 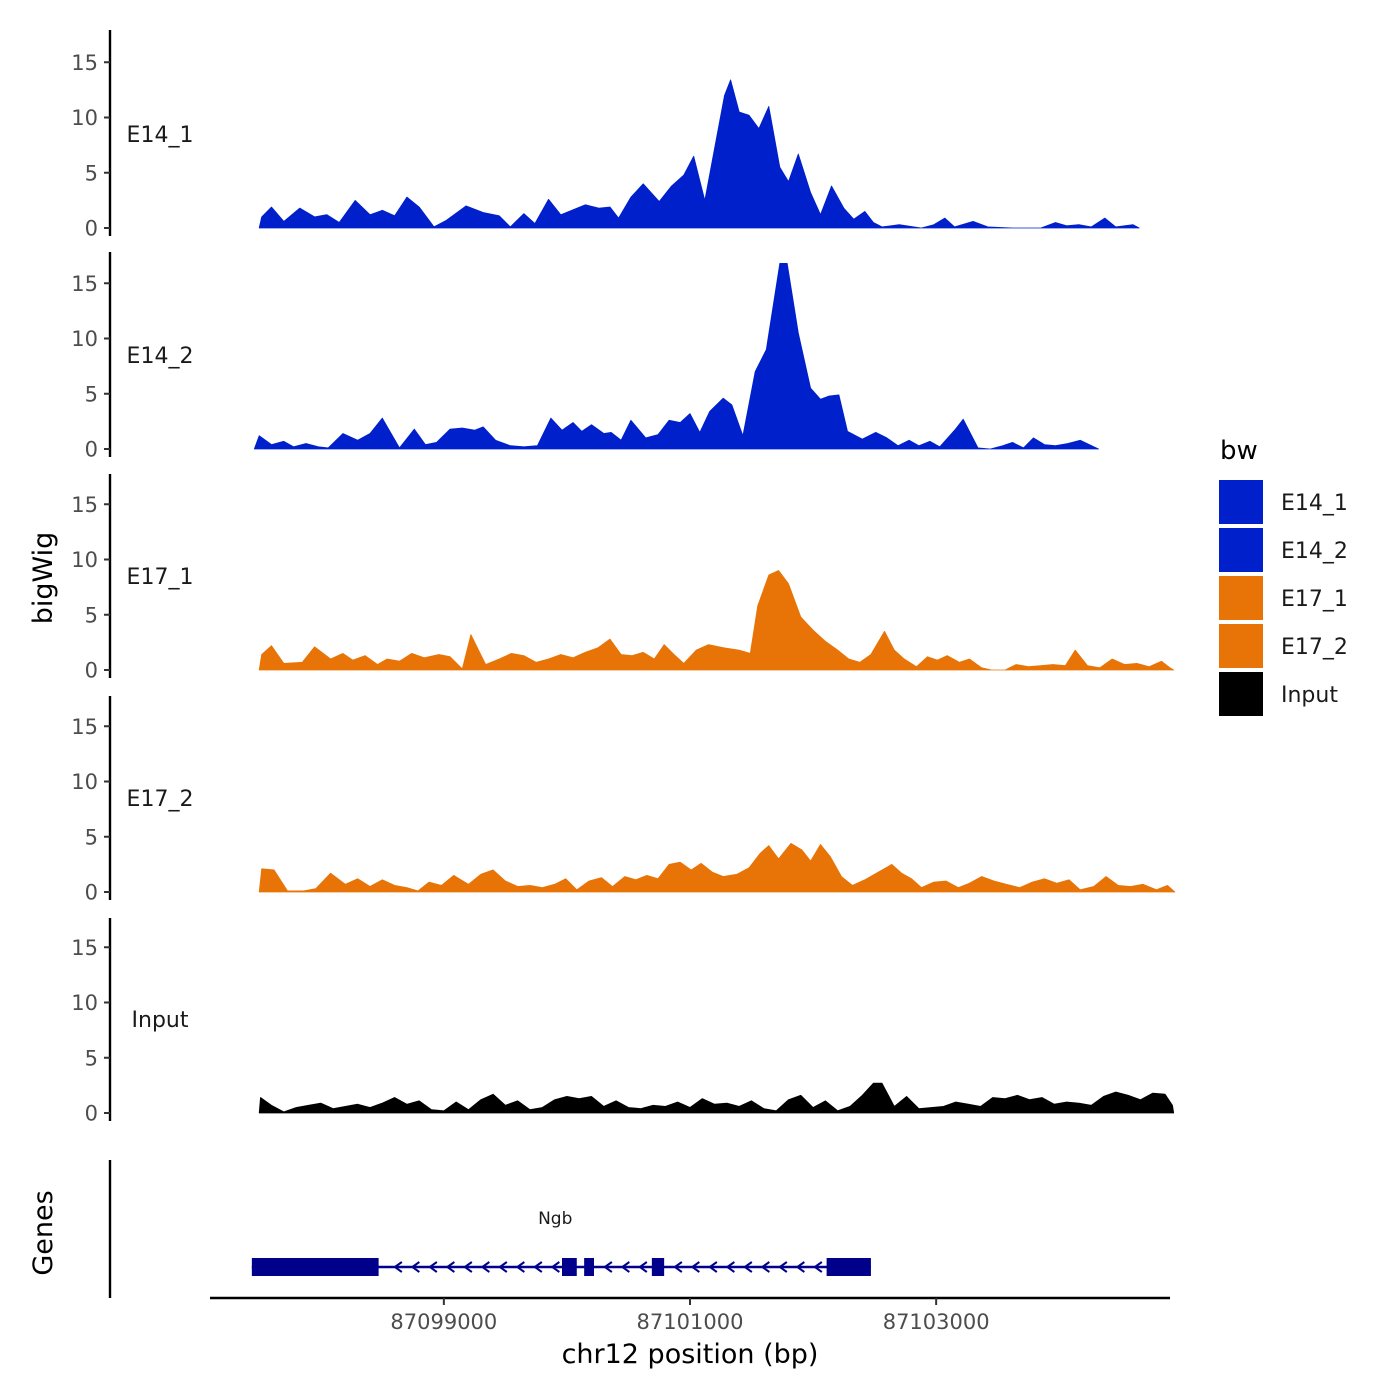 What do you see at coordinates (716, 1098) in the screenshot?
I see `signal-area-Input` at bounding box center [716, 1098].